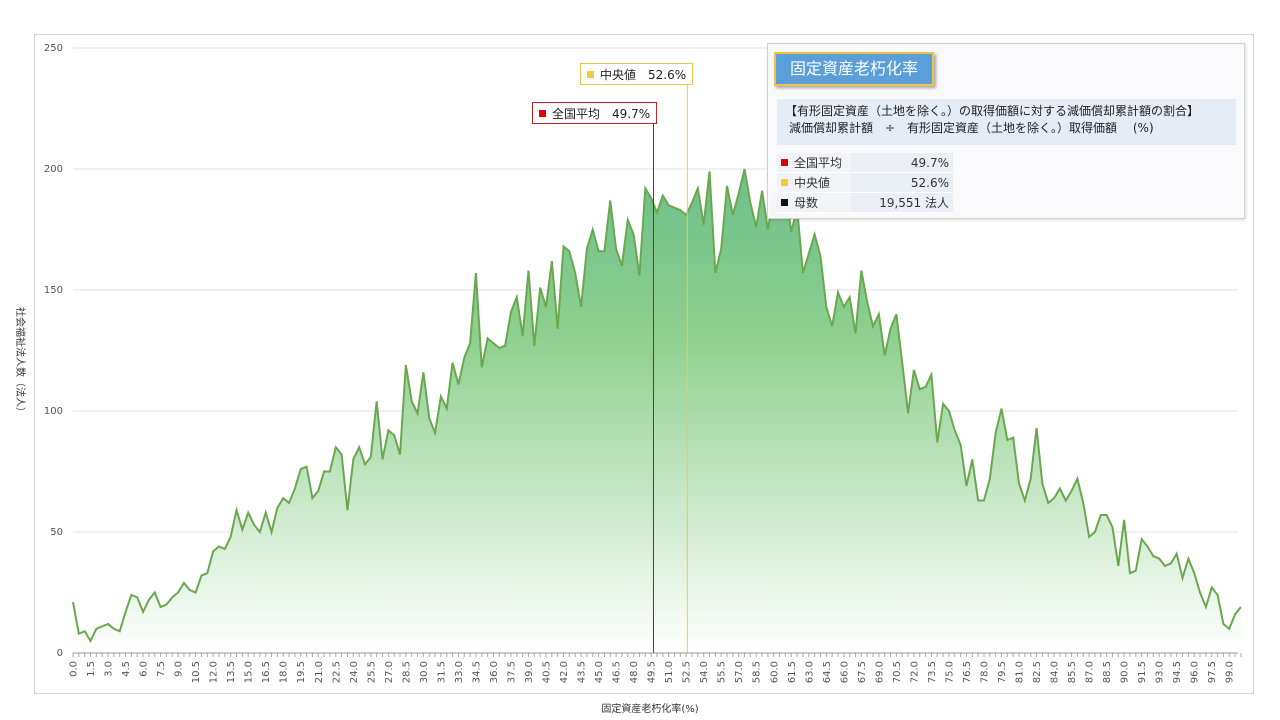 Image resolution: width=1280 pixels, height=720 pixels. Describe the element at coordinates (53, 169) in the screenshot. I see `y-tick-label: 200` at that location.